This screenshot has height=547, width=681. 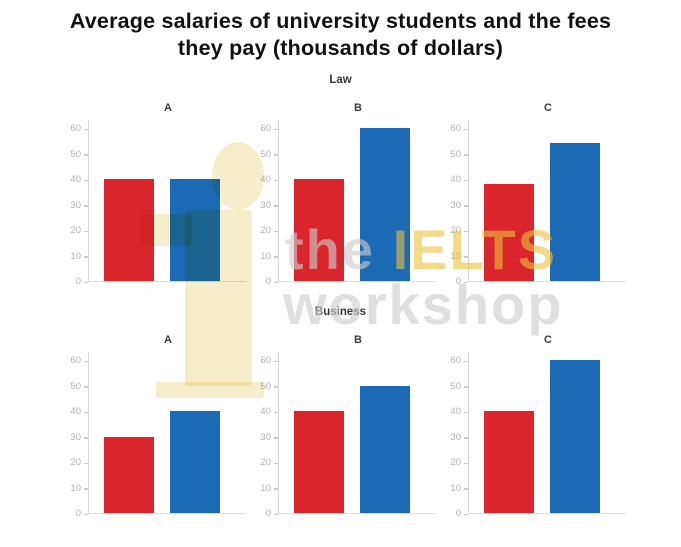 What do you see at coordinates (340, 312) in the screenshot?
I see `row-title-business: Business` at bounding box center [340, 312].